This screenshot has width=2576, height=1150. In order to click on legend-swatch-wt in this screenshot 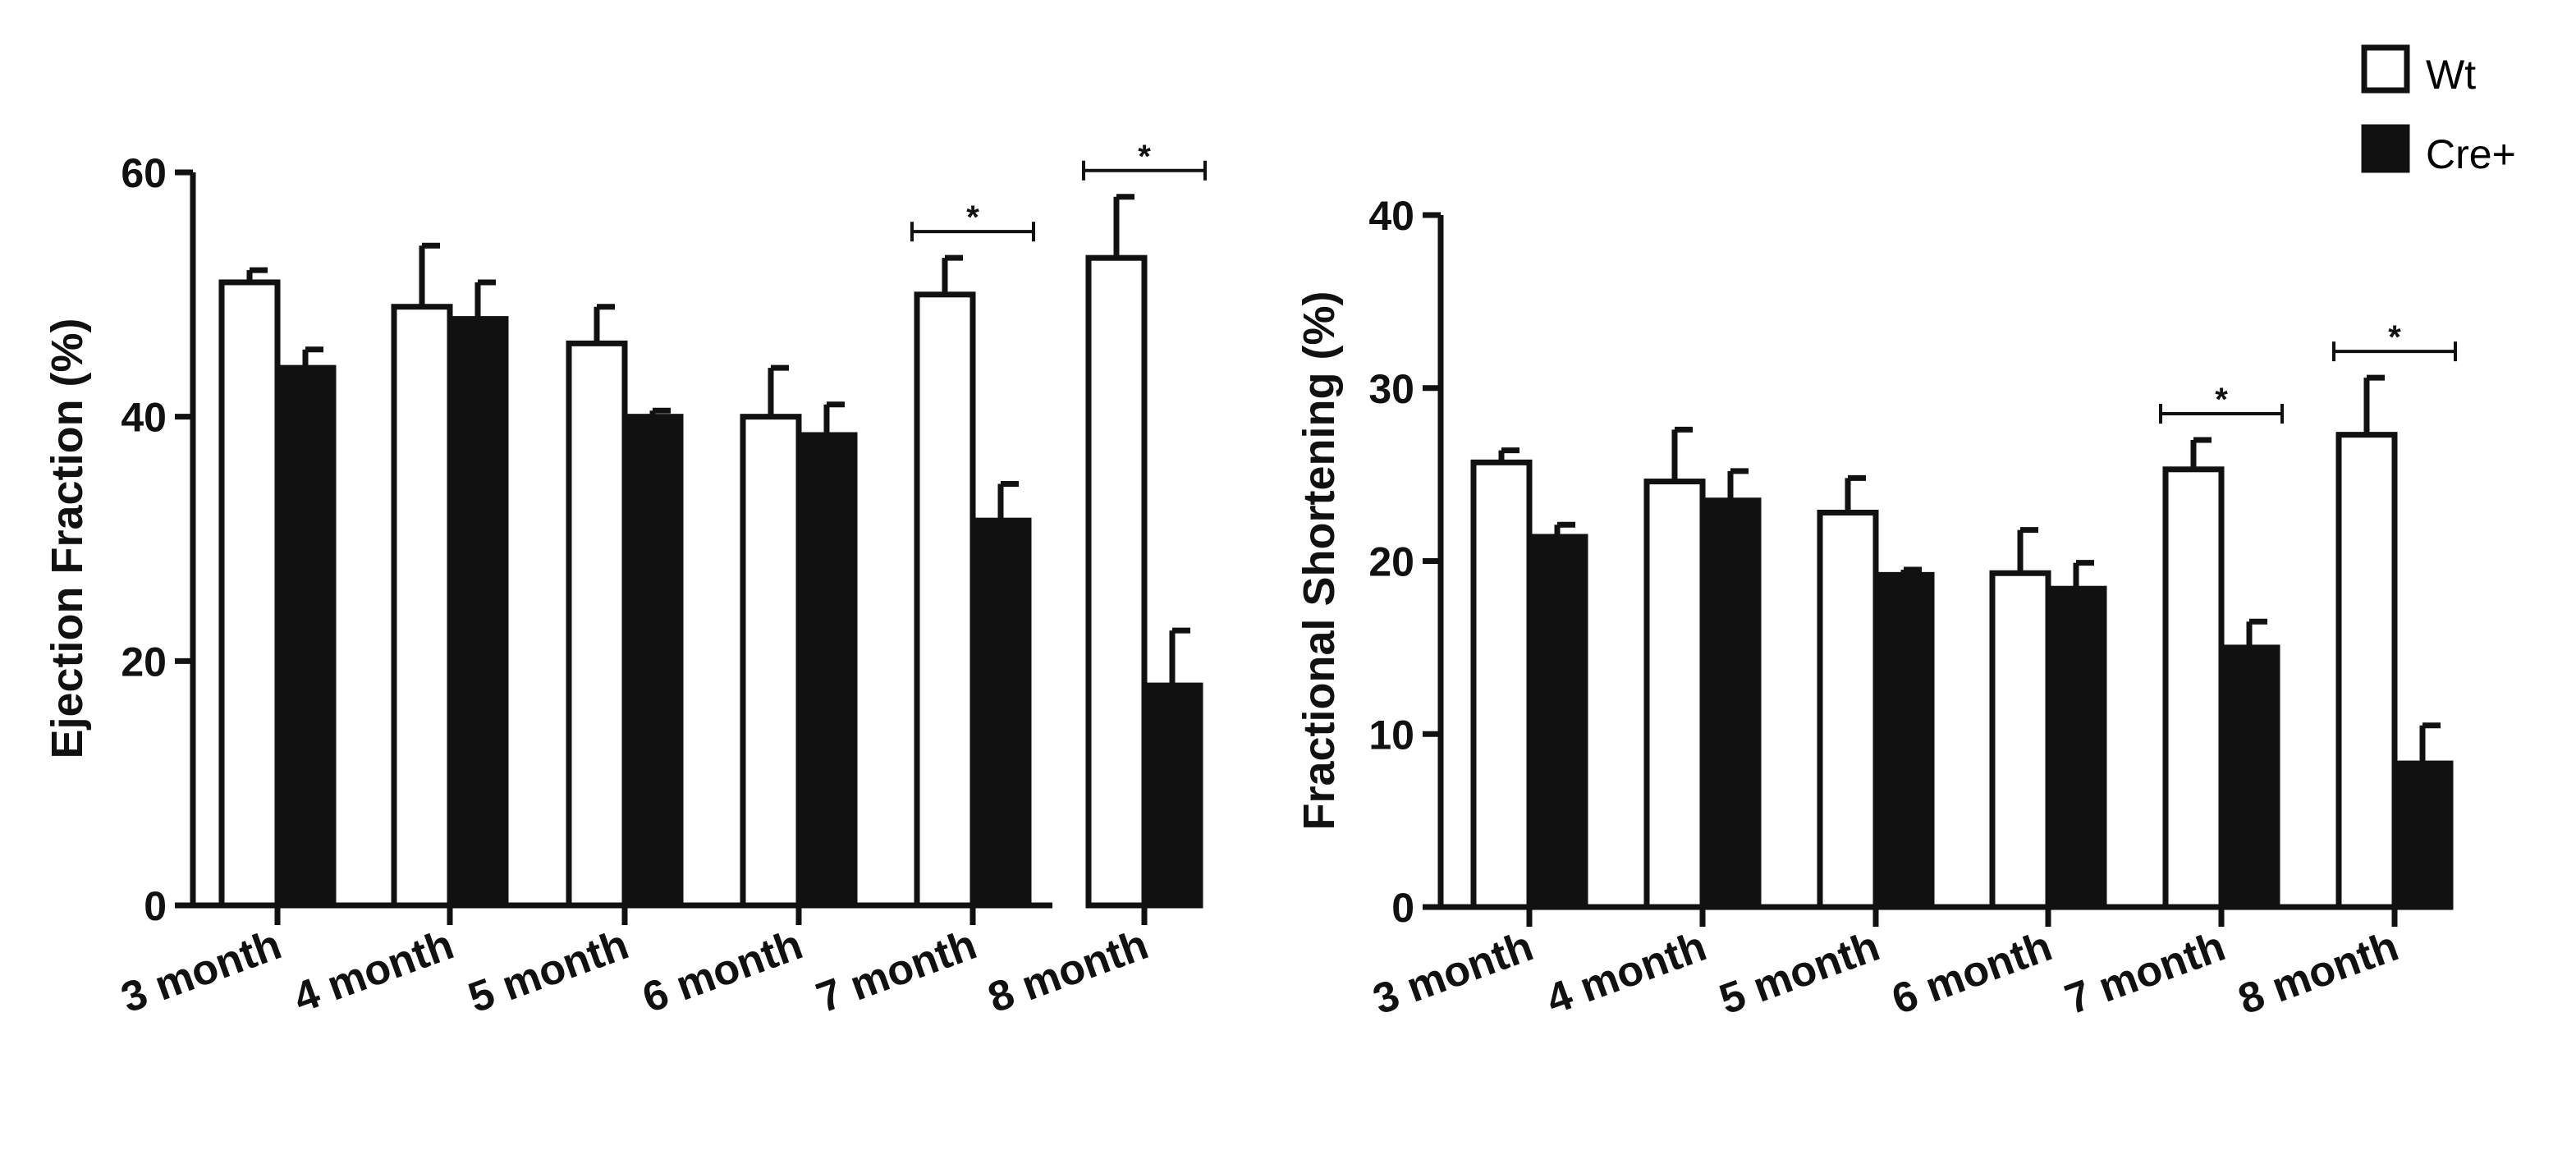, I will do `click(2386, 69)`.